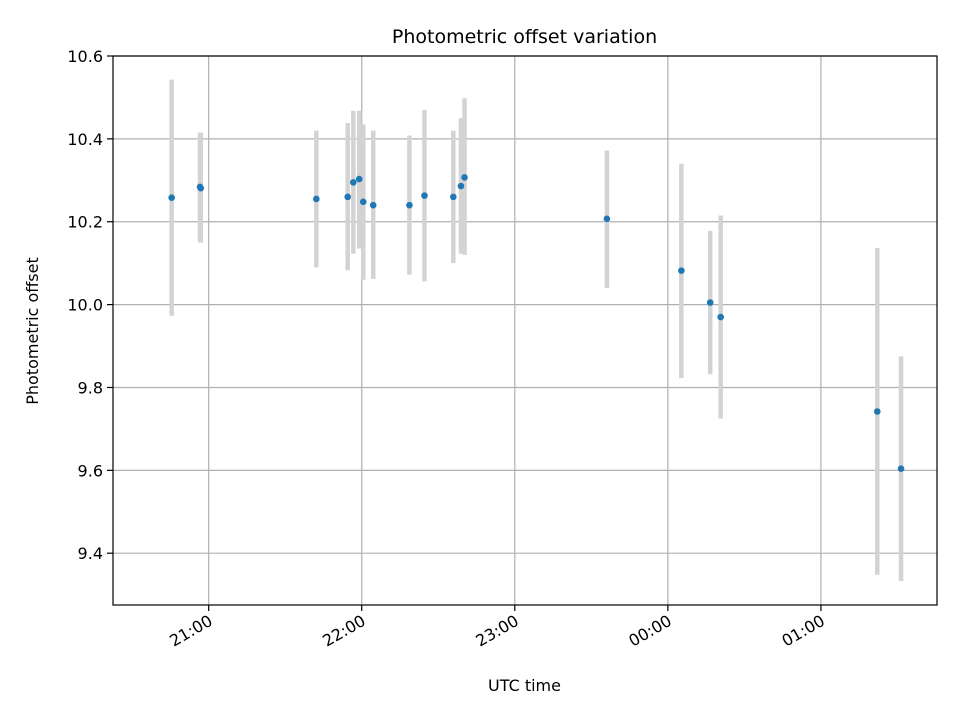 The image size is (960, 720). Describe the element at coordinates (85, 139) in the screenshot. I see `y-tick-label: 10.4` at that location.